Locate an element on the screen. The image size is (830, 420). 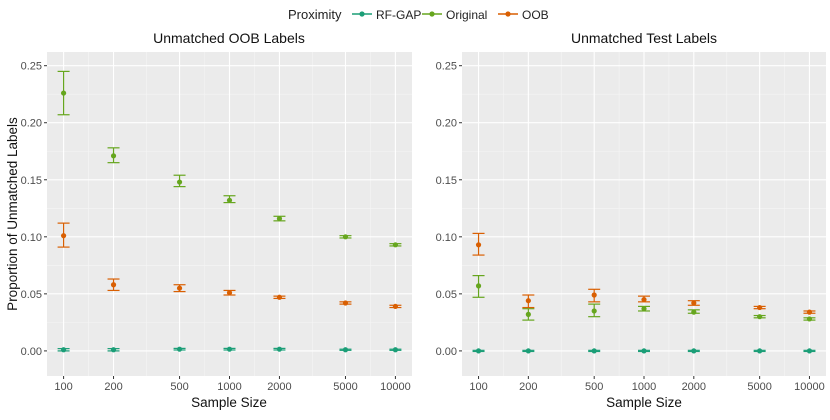
series-original is located at coordinates (644, 298).